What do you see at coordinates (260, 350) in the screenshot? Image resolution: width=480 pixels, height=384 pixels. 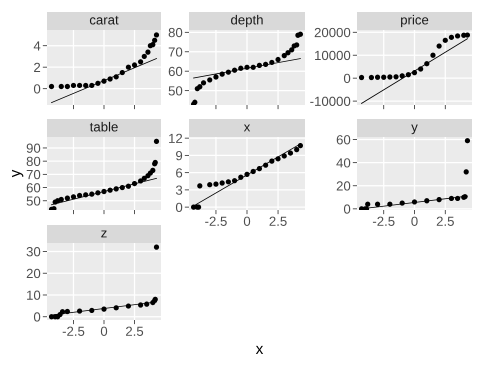 I see `x-axis-title: x` at bounding box center [260, 350].